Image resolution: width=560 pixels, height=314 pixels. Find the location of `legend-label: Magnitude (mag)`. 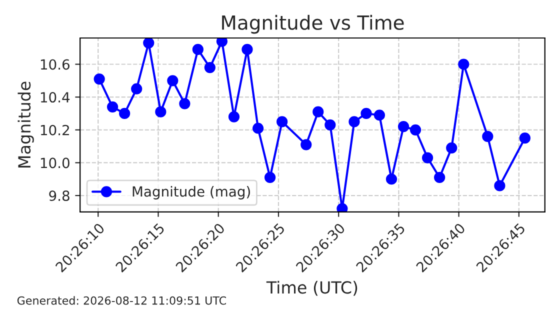

legend-label: Magnitude (mag) is located at coordinates (191, 193).